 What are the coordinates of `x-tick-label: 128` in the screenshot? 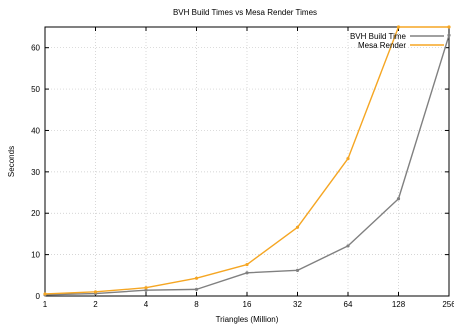 It's located at (399, 304).